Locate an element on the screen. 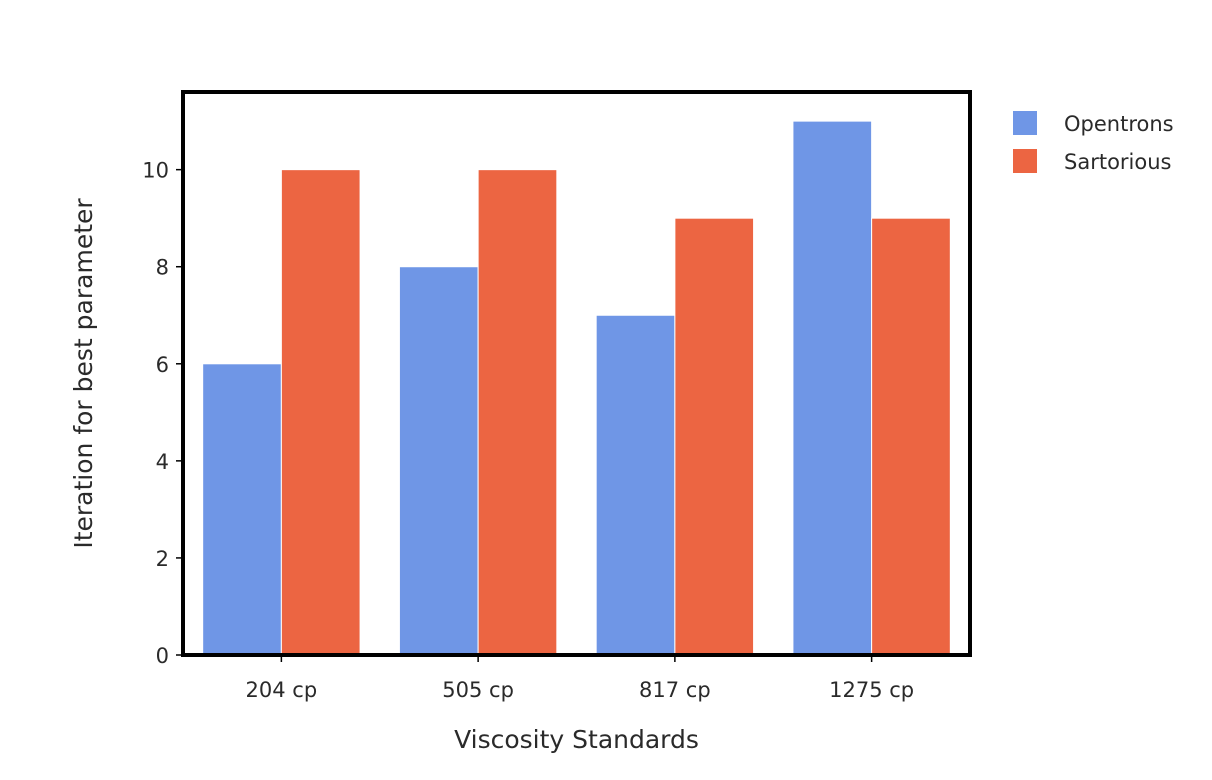 This screenshot has height=780, width=1212. x-tick-label: 1275 cp is located at coordinates (871, 690).